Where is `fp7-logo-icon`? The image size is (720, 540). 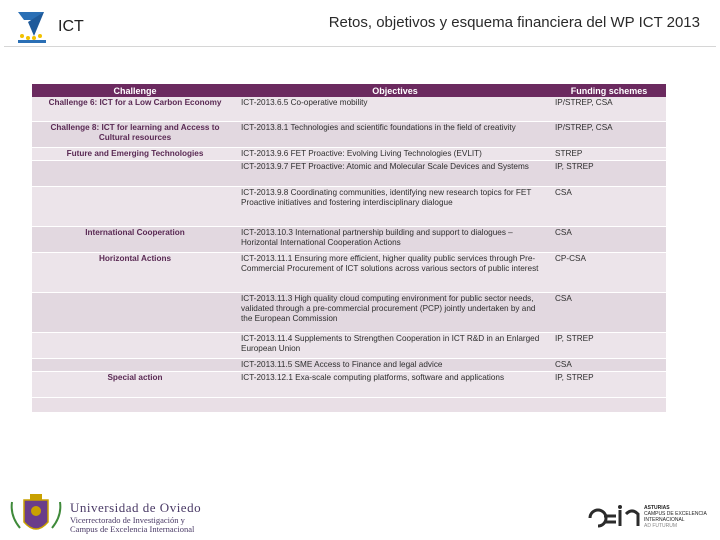
fp7-logo-icon is located at coordinates (32, 27).